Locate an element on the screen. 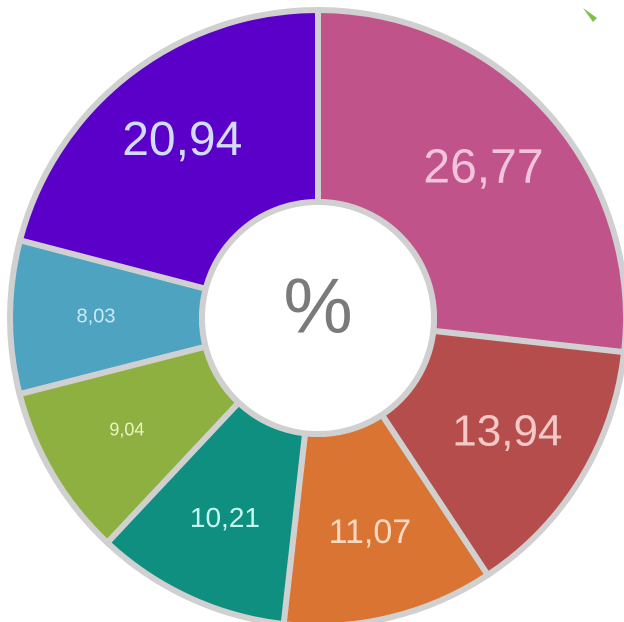 This screenshot has height=622, width=624. value-label: 13,94 is located at coordinates (507, 431).